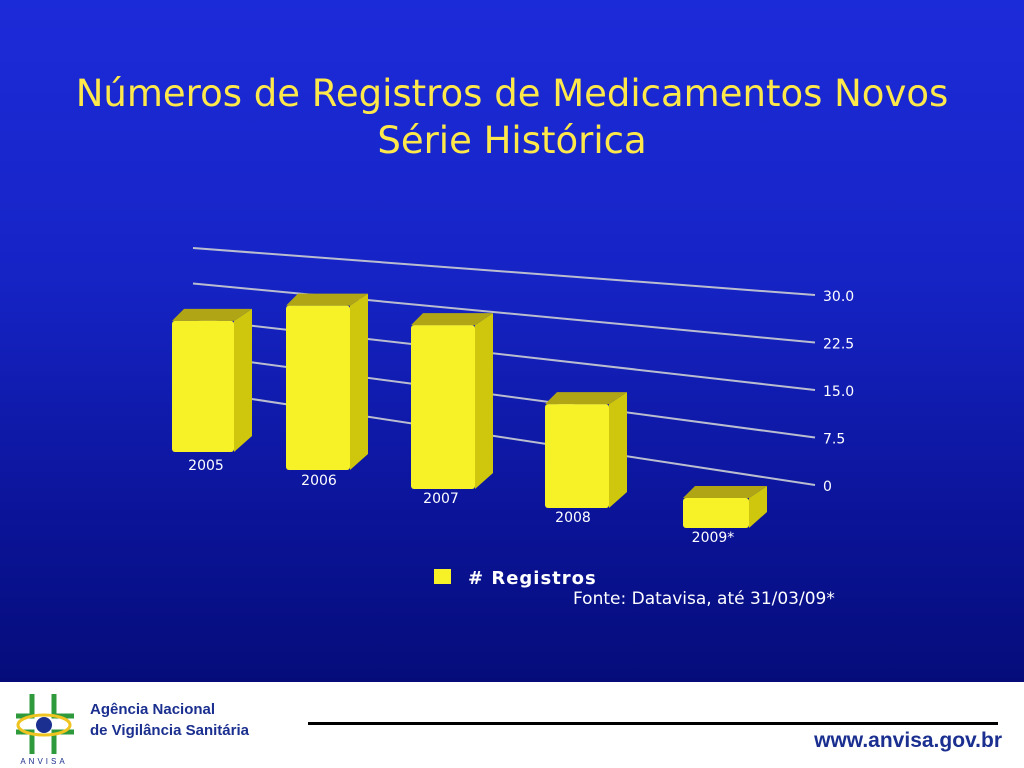 The height and width of the screenshot is (768, 1024). Describe the element at coordinates (834, 440) in the screenshot. I see `y-tick-label: 7.5` at that location.